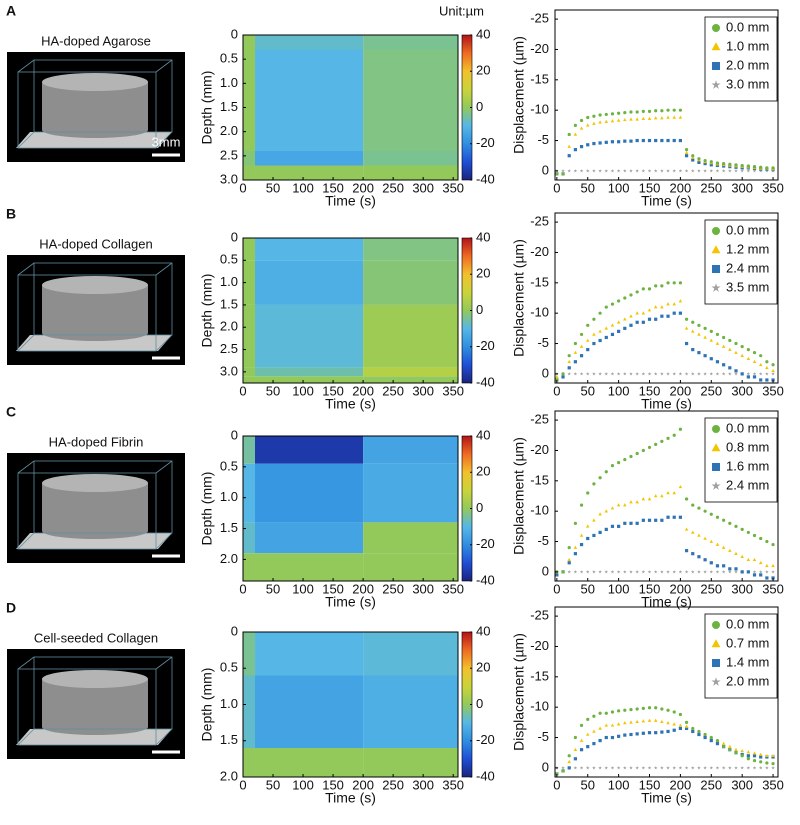 This screenshot has height=825, width=800. I want to click on colorbar-tick-label: 20, so click(483, 667).